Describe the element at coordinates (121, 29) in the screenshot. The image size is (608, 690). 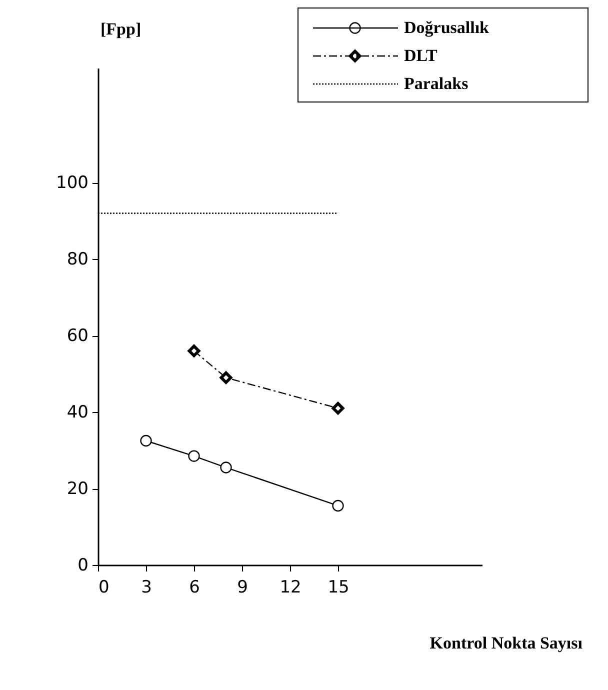
I see `y-axis-title: [Fpp]` at that location.